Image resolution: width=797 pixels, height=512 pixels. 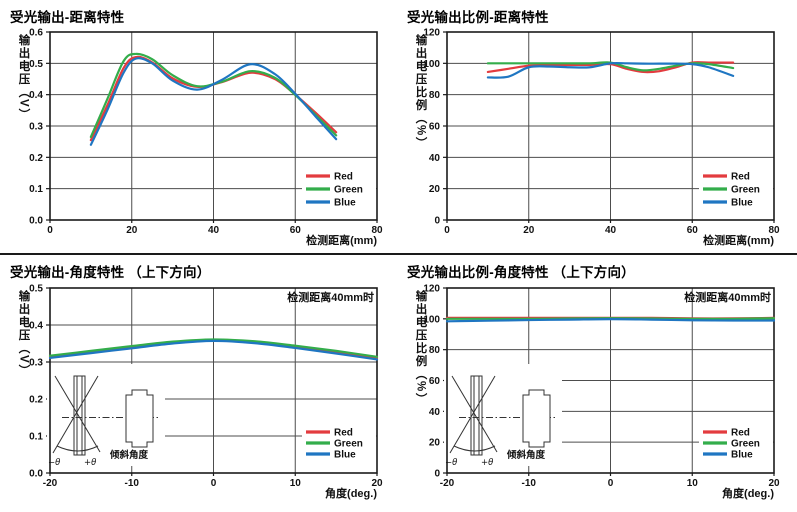 I want to click on y-tick-label: 0.0, so click(x=36, y=474).